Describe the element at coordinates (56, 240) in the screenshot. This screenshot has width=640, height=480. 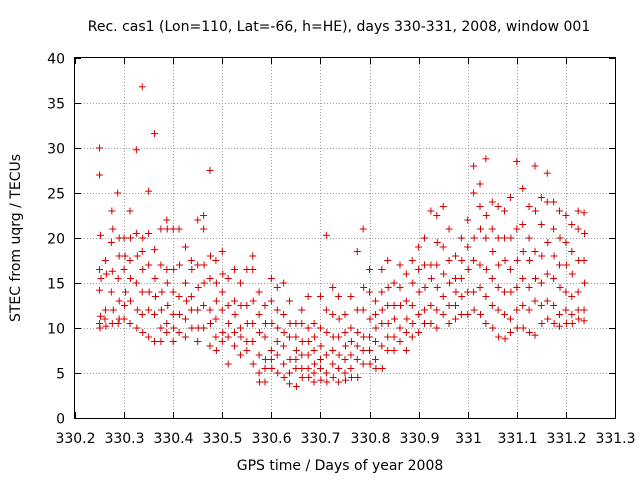
I see `y-tick-labels: 0 5 10 15 20 25 30 35 40` at that location.